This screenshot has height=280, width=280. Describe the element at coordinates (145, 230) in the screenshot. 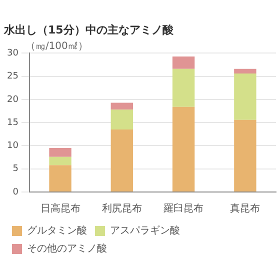

I see `legend-label: アスパラギン酸` at that location.